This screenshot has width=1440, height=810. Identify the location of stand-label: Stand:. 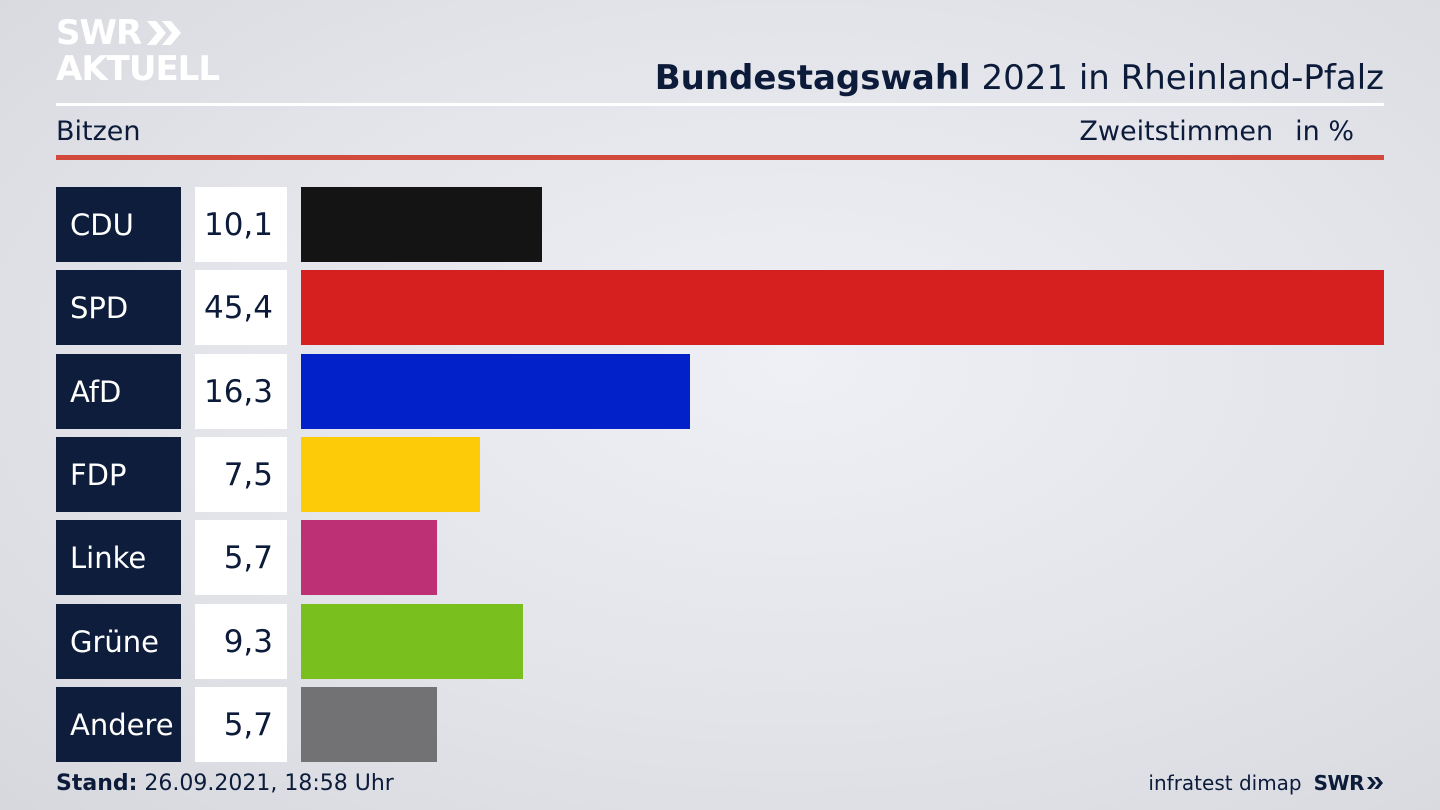
(97, 783).